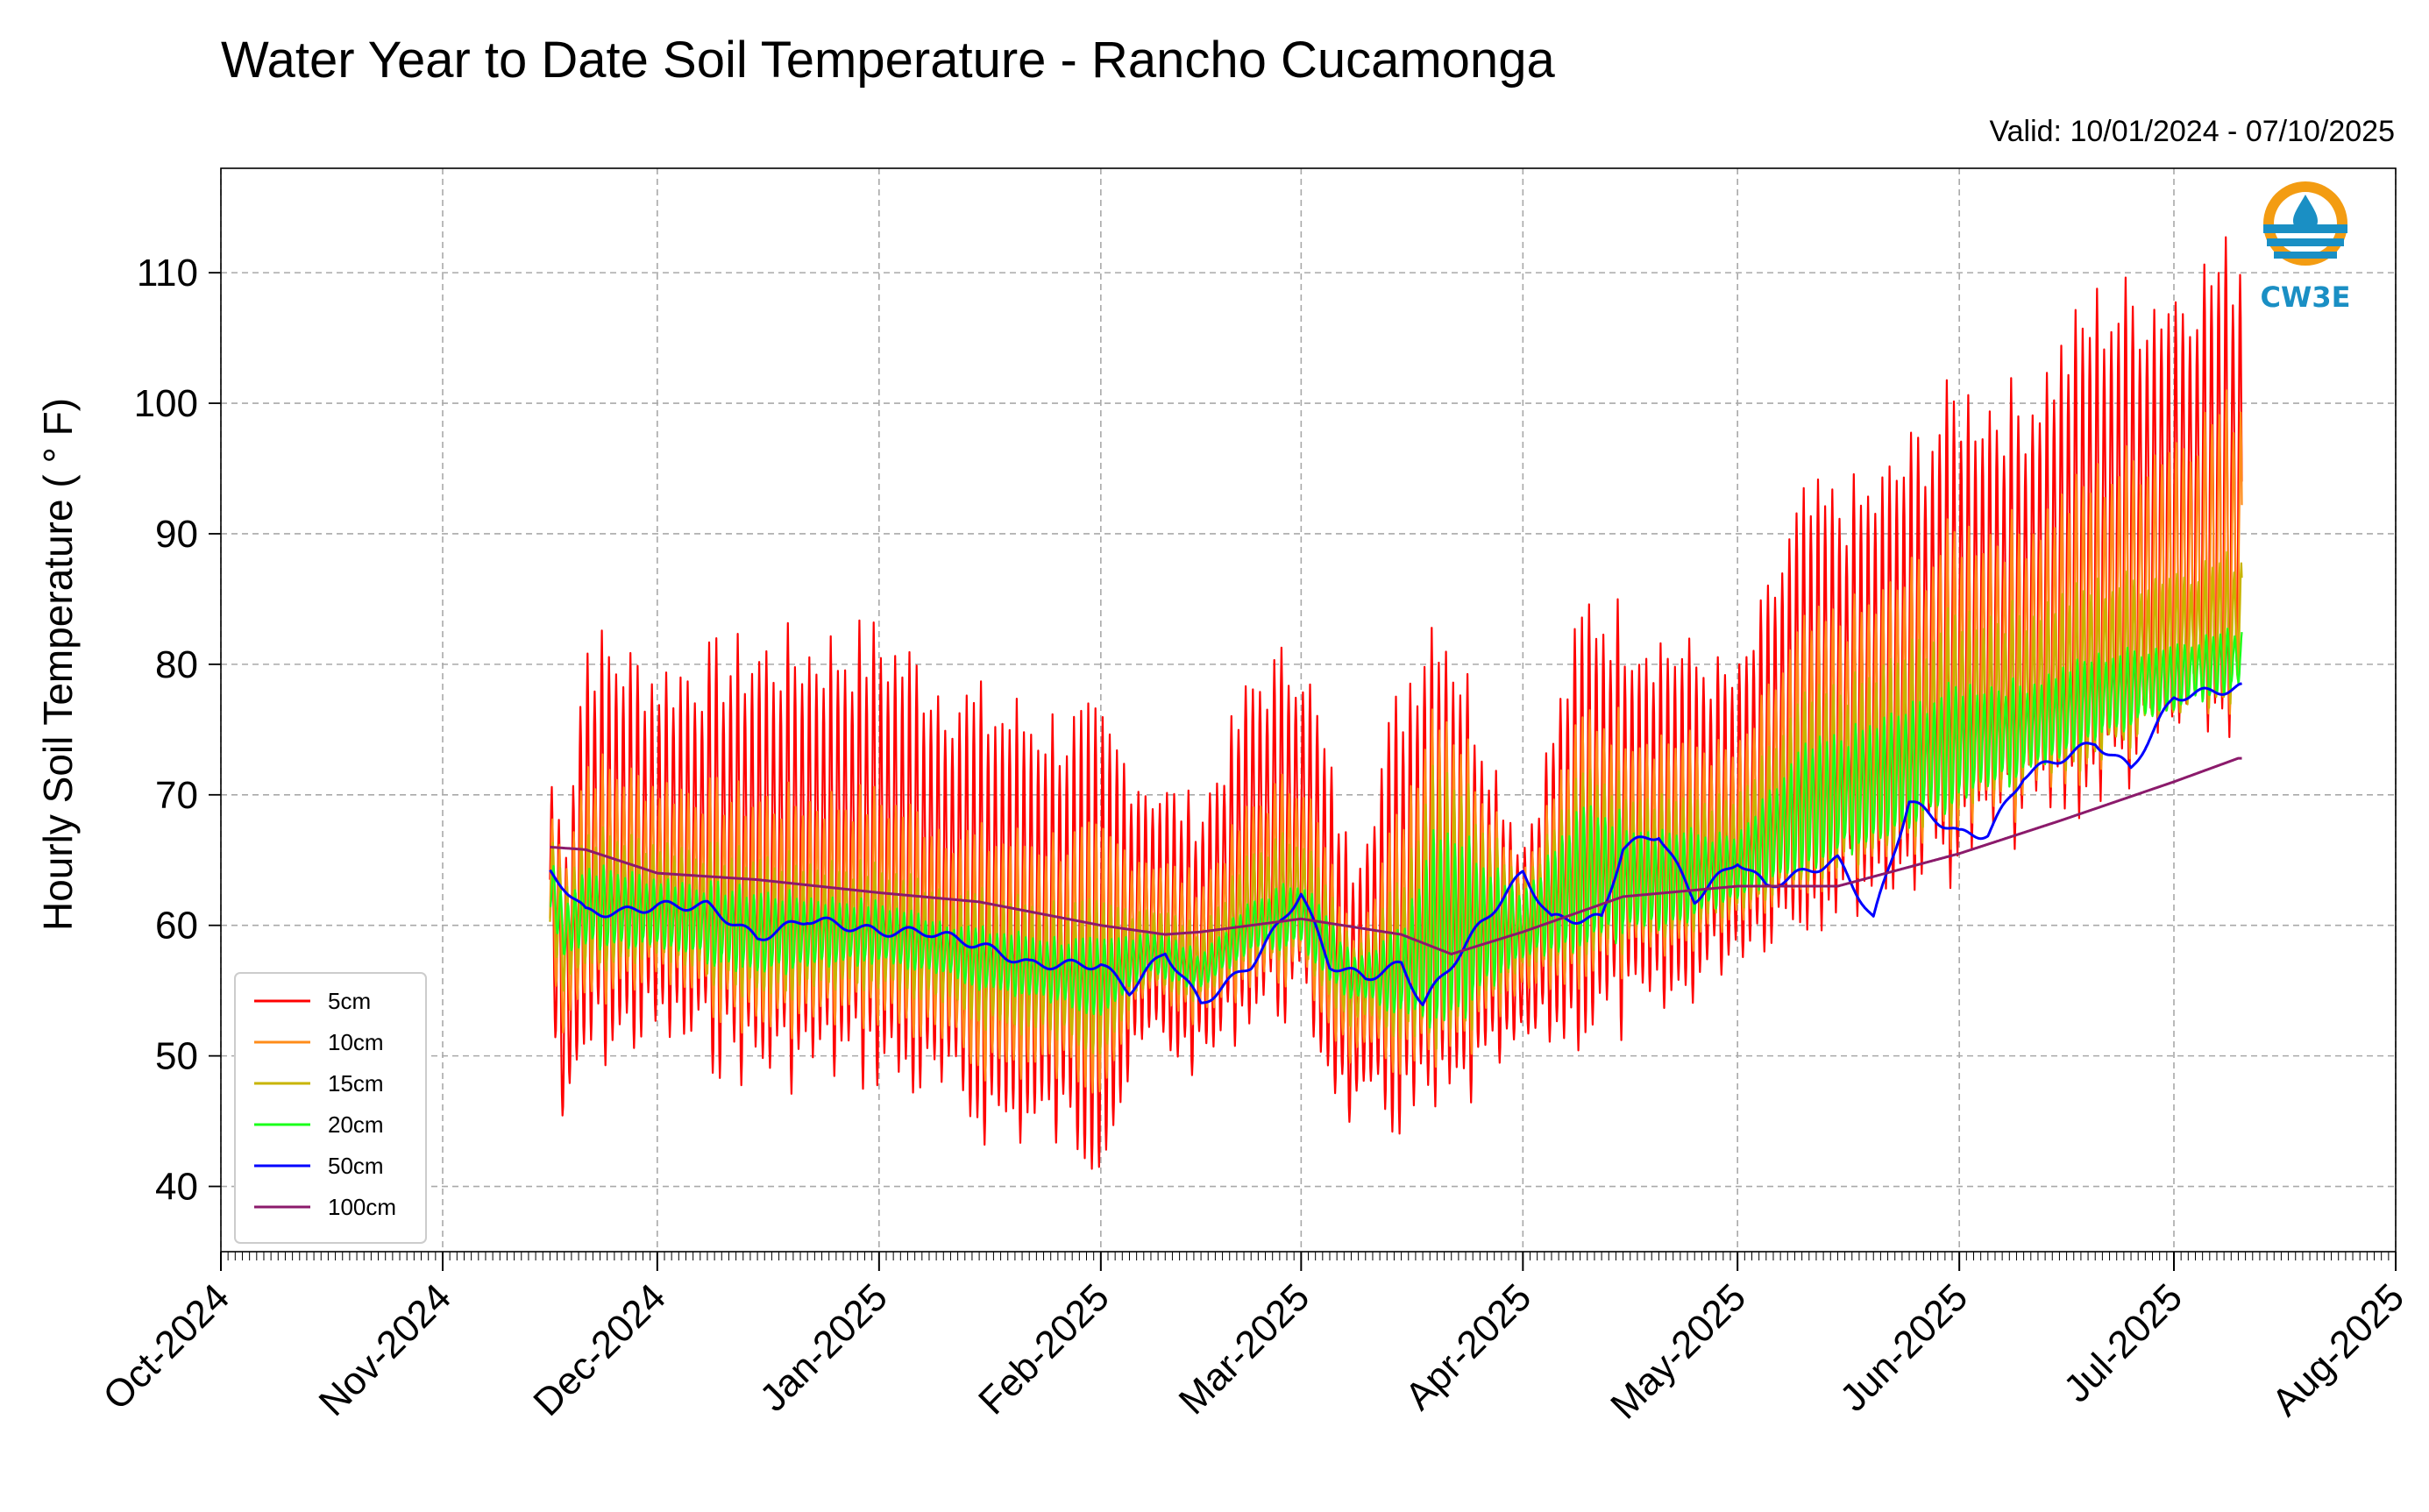  What do you see at coordinates (356, 1166) in the screenshot?
I see `legend-label: 50cm` at bounding box center [356, 1166].